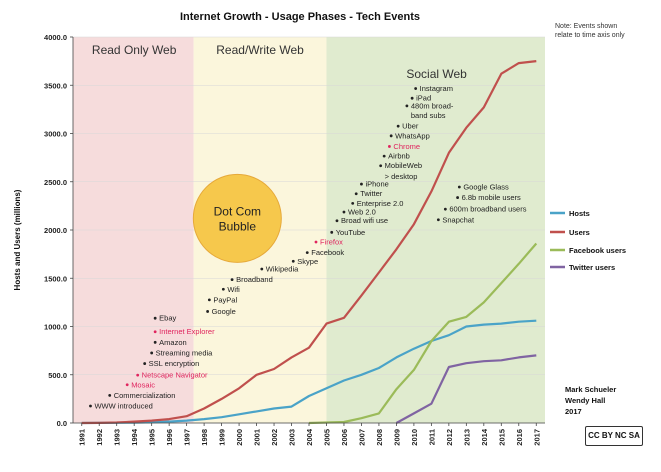  What do you see at coordinates (55, 182) in the screenshot?
I see `y-tick-label: 2500.0` at bounding box center [55, 182].